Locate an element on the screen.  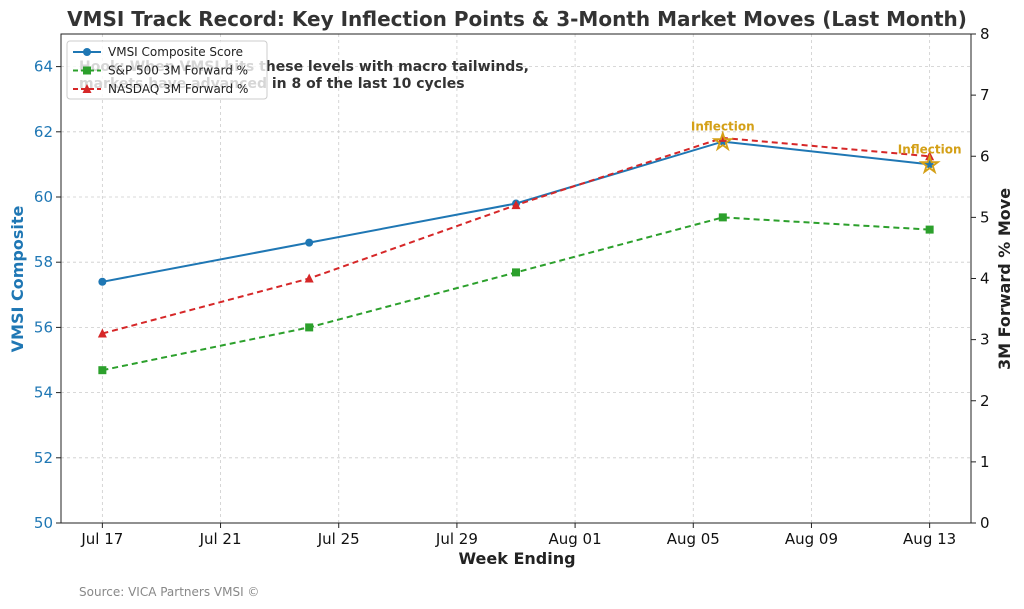
y-right-tick-label: 1 is located at coordinates (985, 462).